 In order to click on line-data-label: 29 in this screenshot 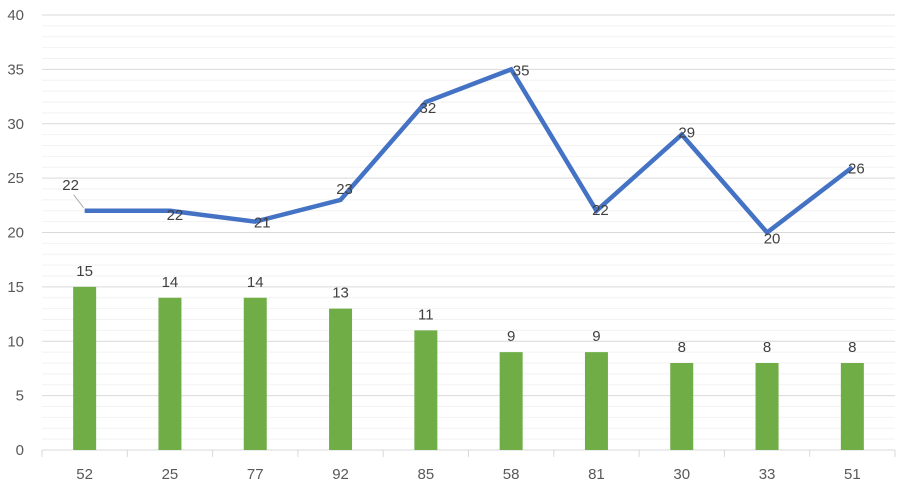, I will do `click(686, 133)`.